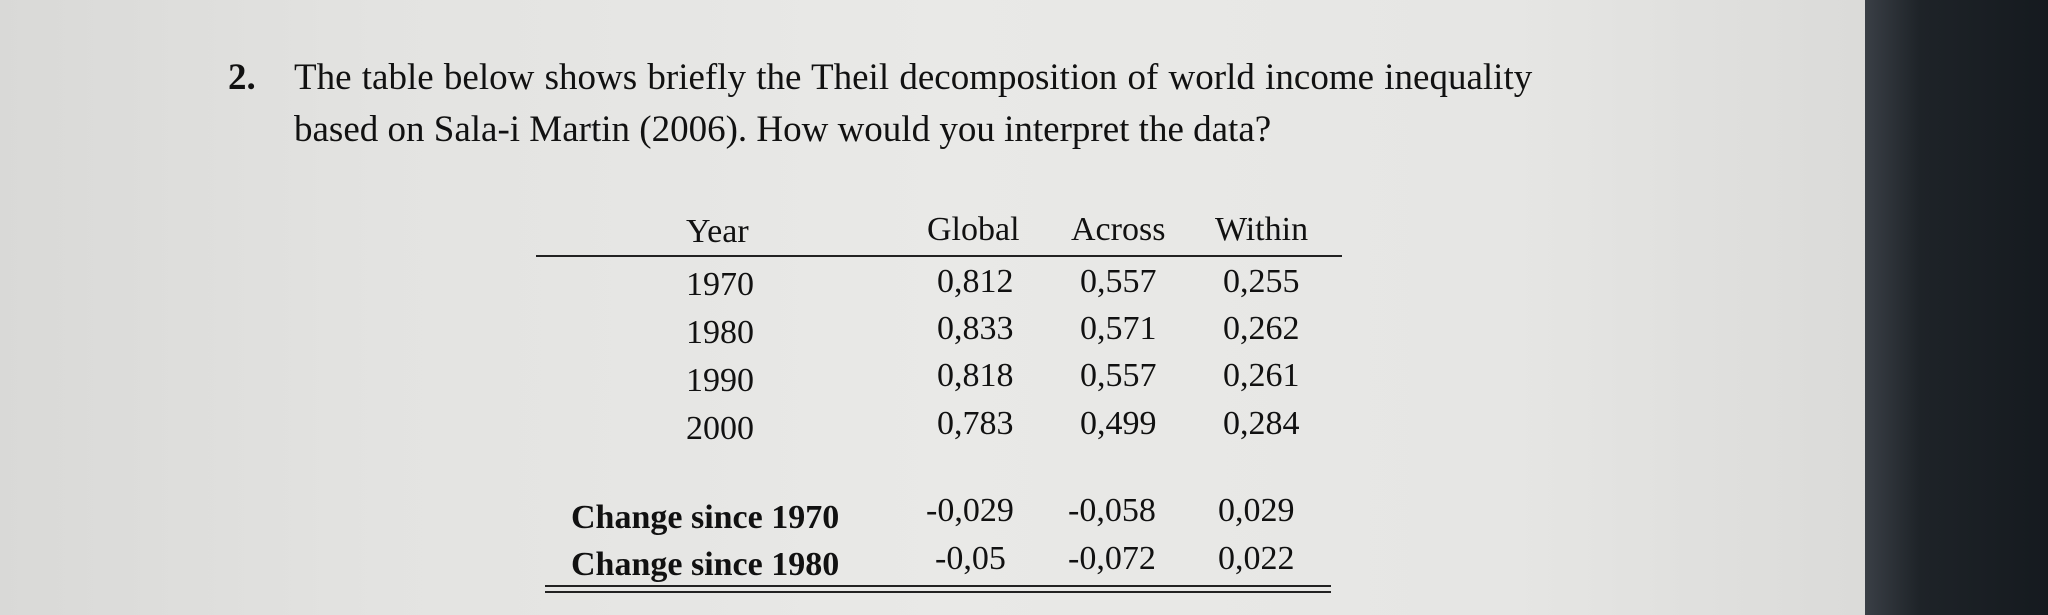 The width and height of the screenshot is (2048, 615). Describe the element at coordinates (970, 558) in the screenshot. I see `summary-cell-global: -0,05` at that location.